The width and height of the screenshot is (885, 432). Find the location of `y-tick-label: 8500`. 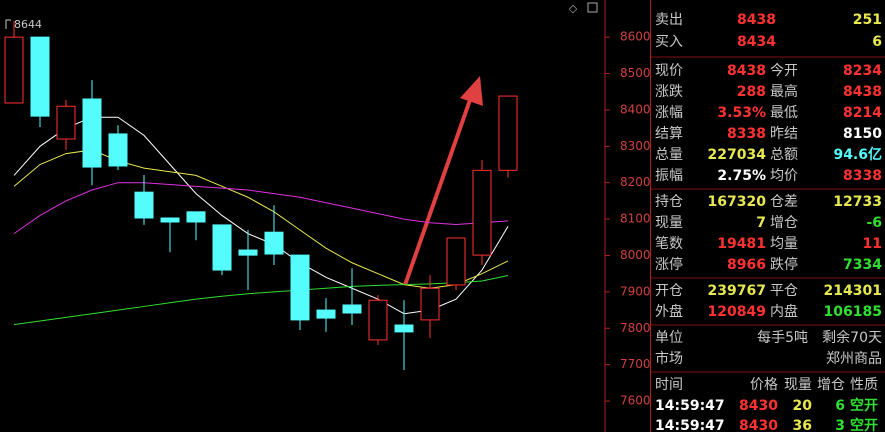

y-tick-label: 8500 is located at coordinates (635, 73).